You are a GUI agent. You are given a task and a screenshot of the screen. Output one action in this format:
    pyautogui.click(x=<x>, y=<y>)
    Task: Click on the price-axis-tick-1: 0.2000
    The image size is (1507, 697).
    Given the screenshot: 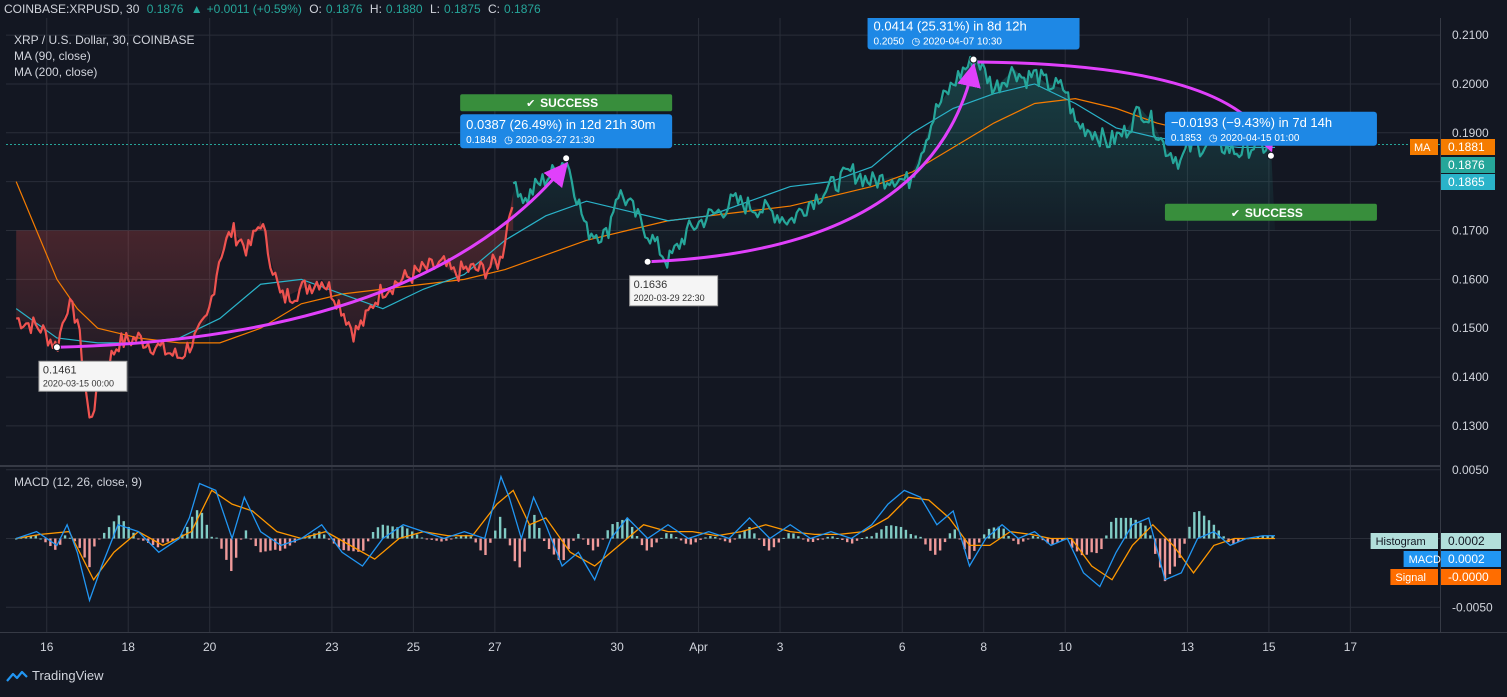 What is the action you would take?
    pyautogui.click(x=1470, y=84)
    